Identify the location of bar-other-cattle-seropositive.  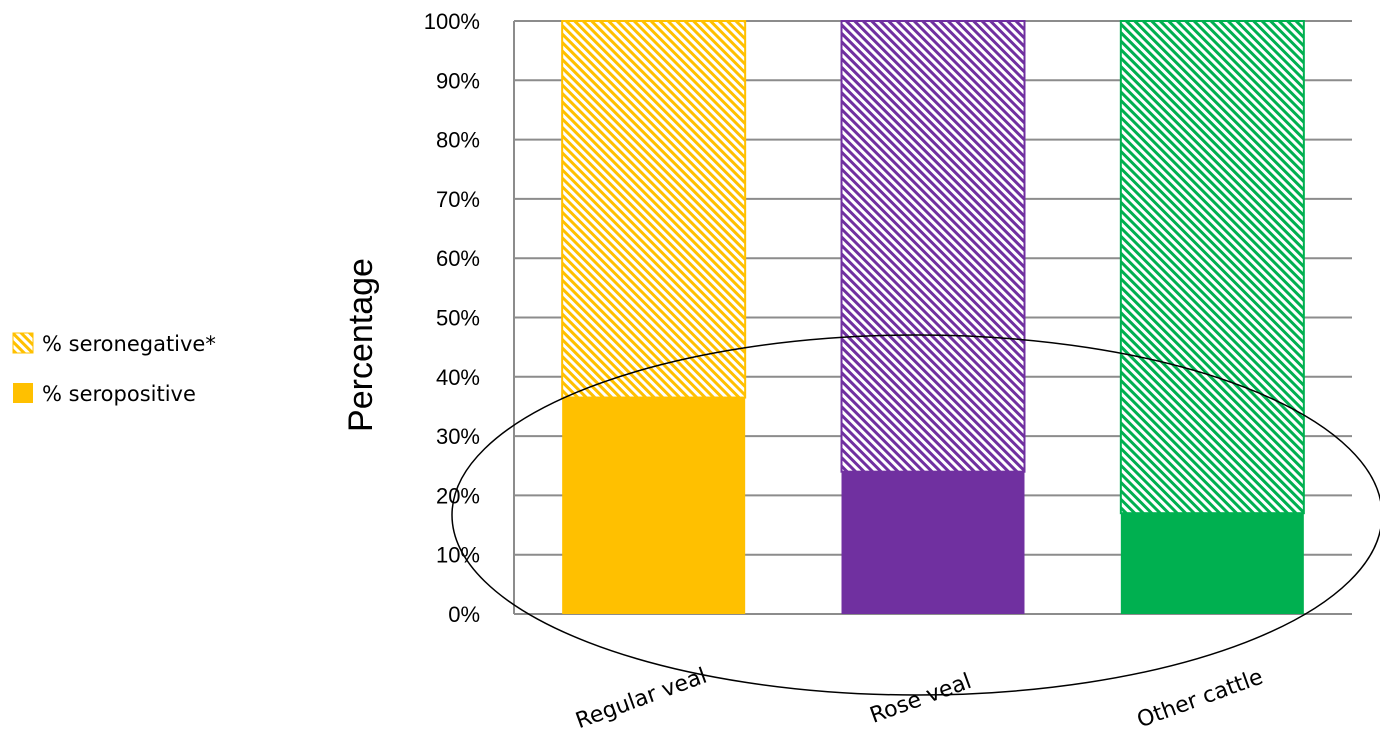
(1212, 563).